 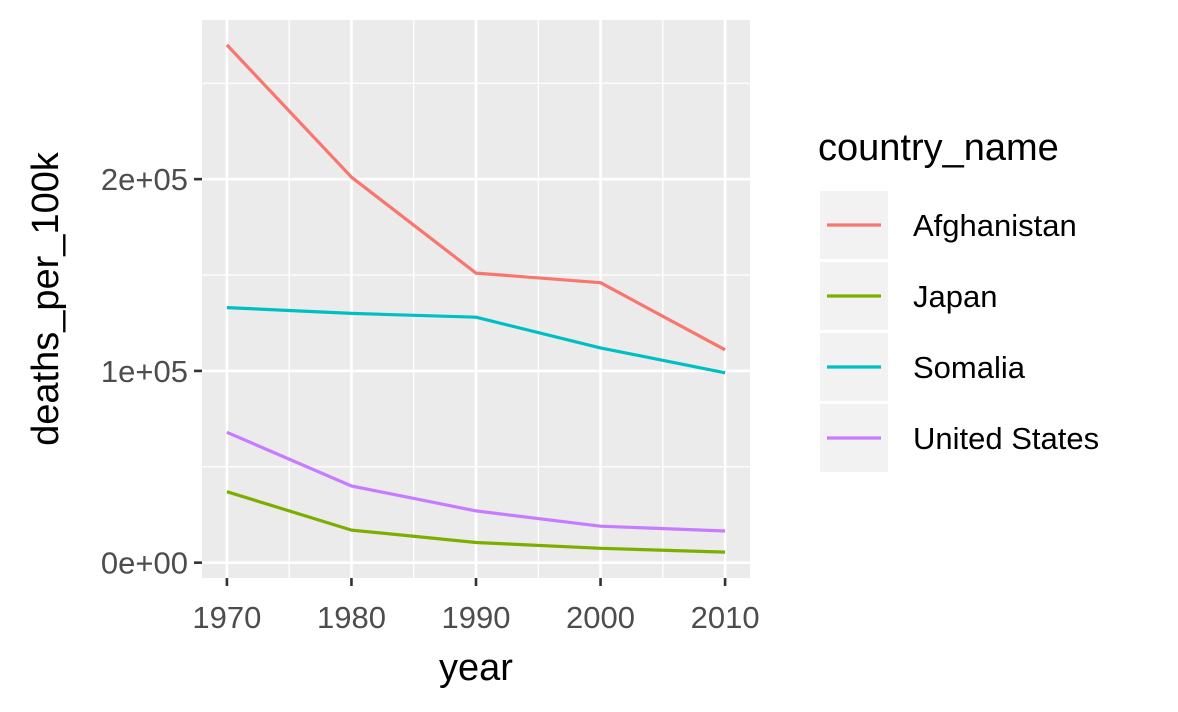 I want to click on legend-label-united-states: United States, so click(x=1006, y=438).